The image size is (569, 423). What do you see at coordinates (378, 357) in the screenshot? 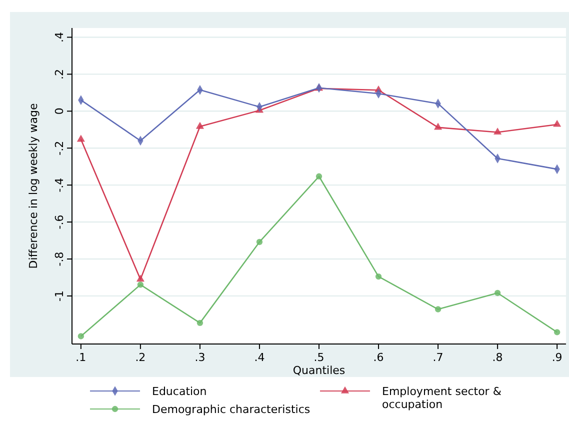
I see `x-tick-label: .6` at bounding box center [378, 357].